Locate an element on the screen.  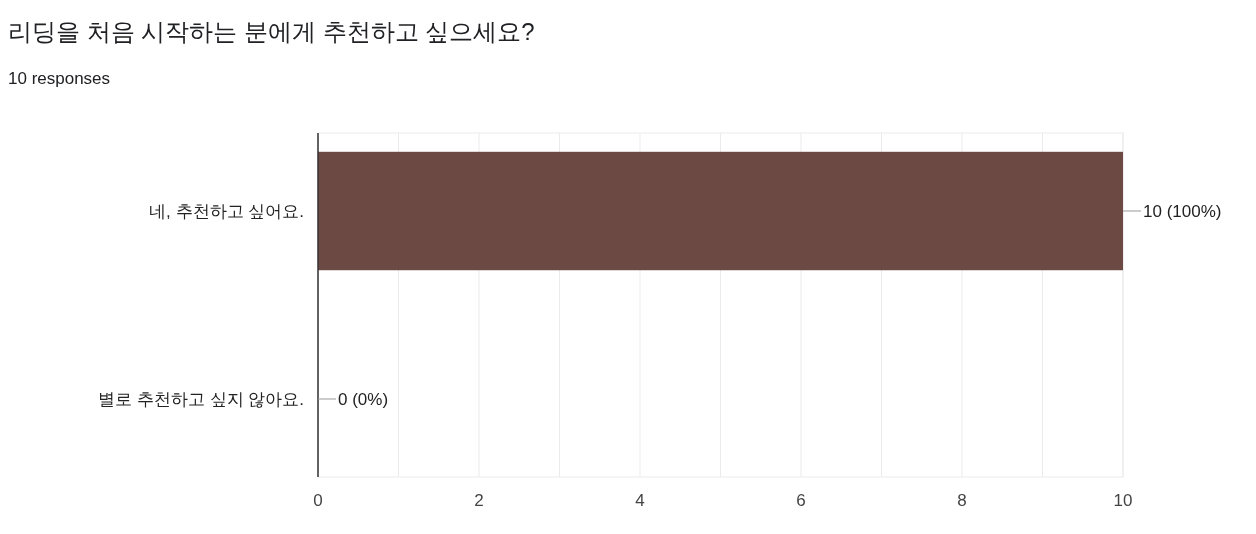
data-label: 0 (0%) is located at coordinates (363, 399).